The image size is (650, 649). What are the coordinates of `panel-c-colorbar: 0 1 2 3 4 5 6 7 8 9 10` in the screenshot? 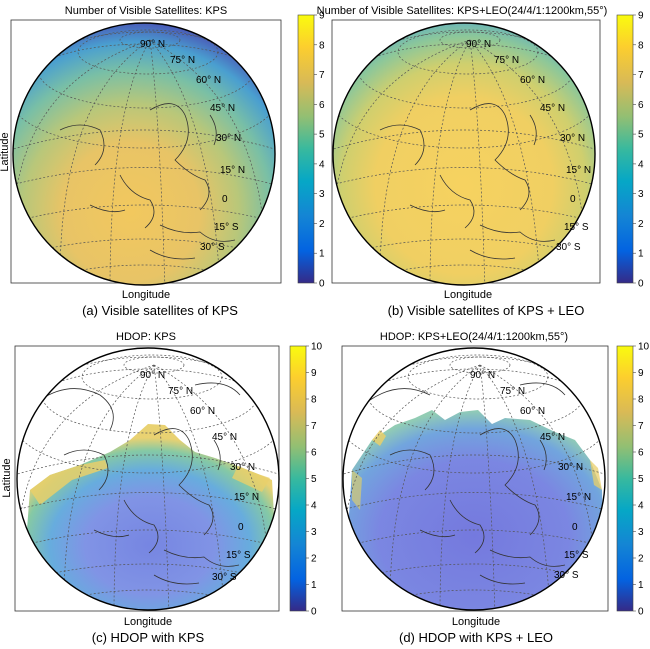 It's located at (306, 480).